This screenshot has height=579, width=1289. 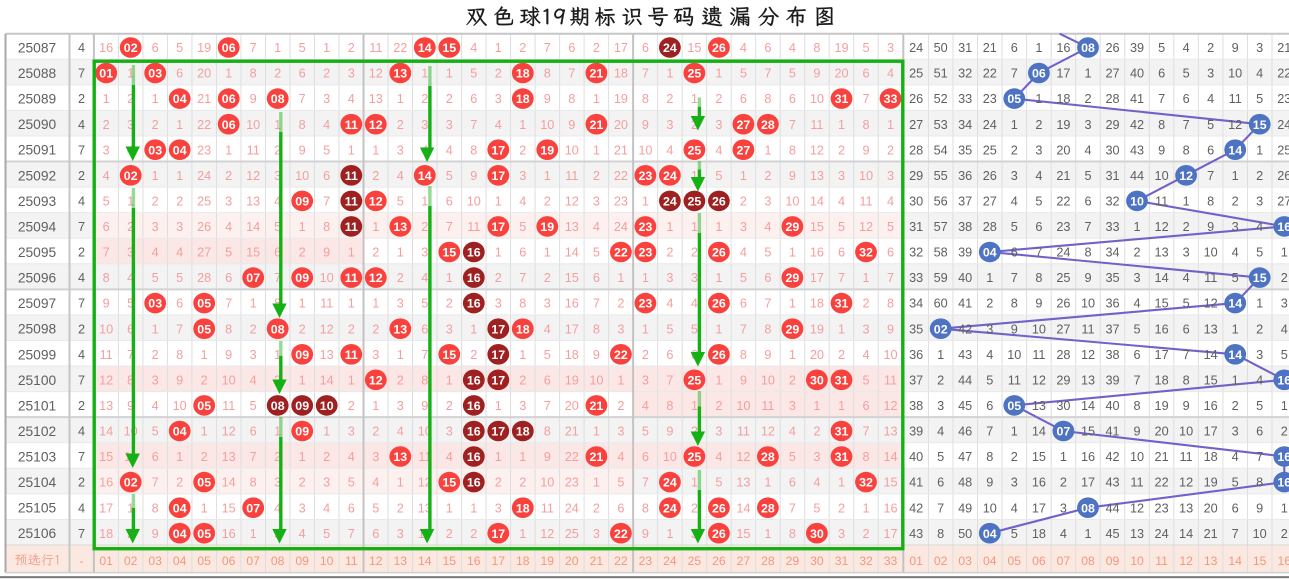 What do you see at coordinates (1064, 432) in the screenshot?
I see `svg-text: 07` at bounding box center [1064, 432].